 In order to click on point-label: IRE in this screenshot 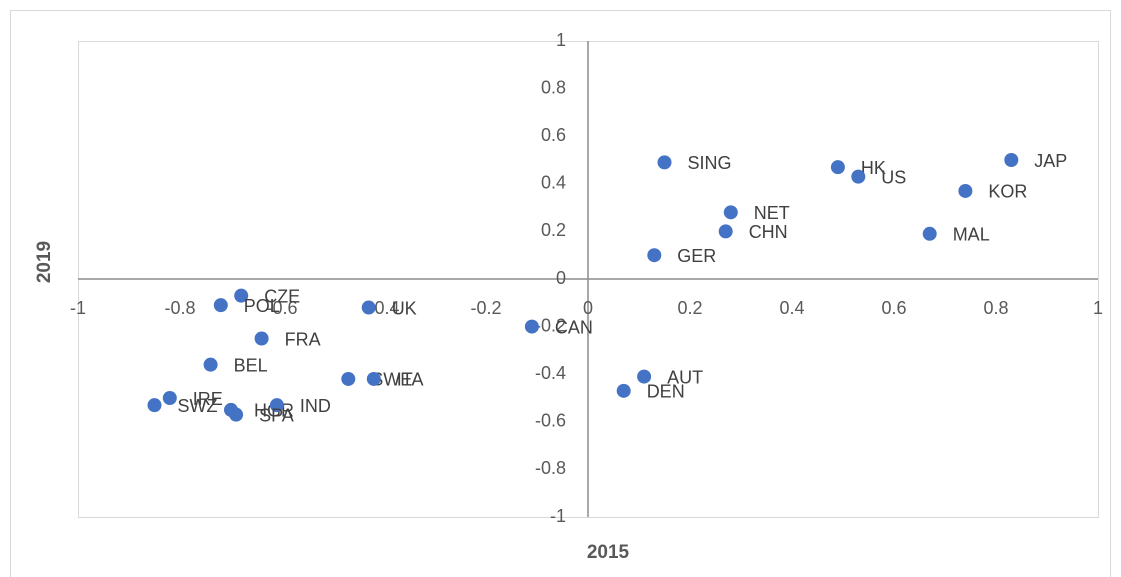, I will do `click(208, 399)`.